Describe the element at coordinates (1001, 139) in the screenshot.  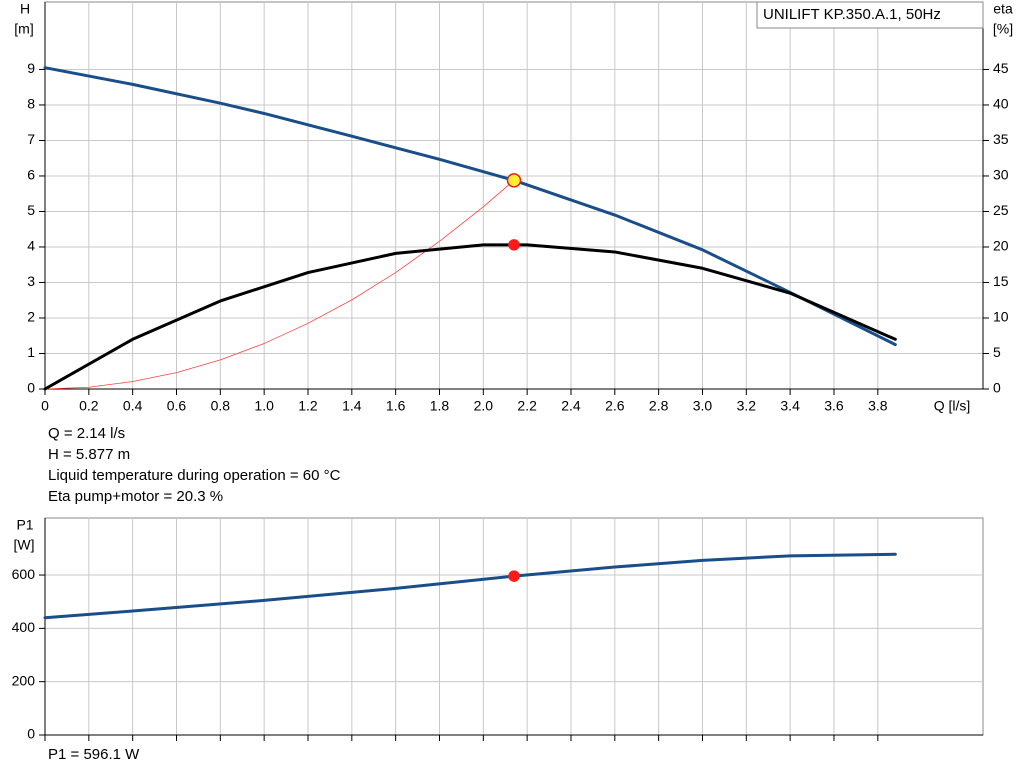
I see `y2-tick-label: 35` at that location.